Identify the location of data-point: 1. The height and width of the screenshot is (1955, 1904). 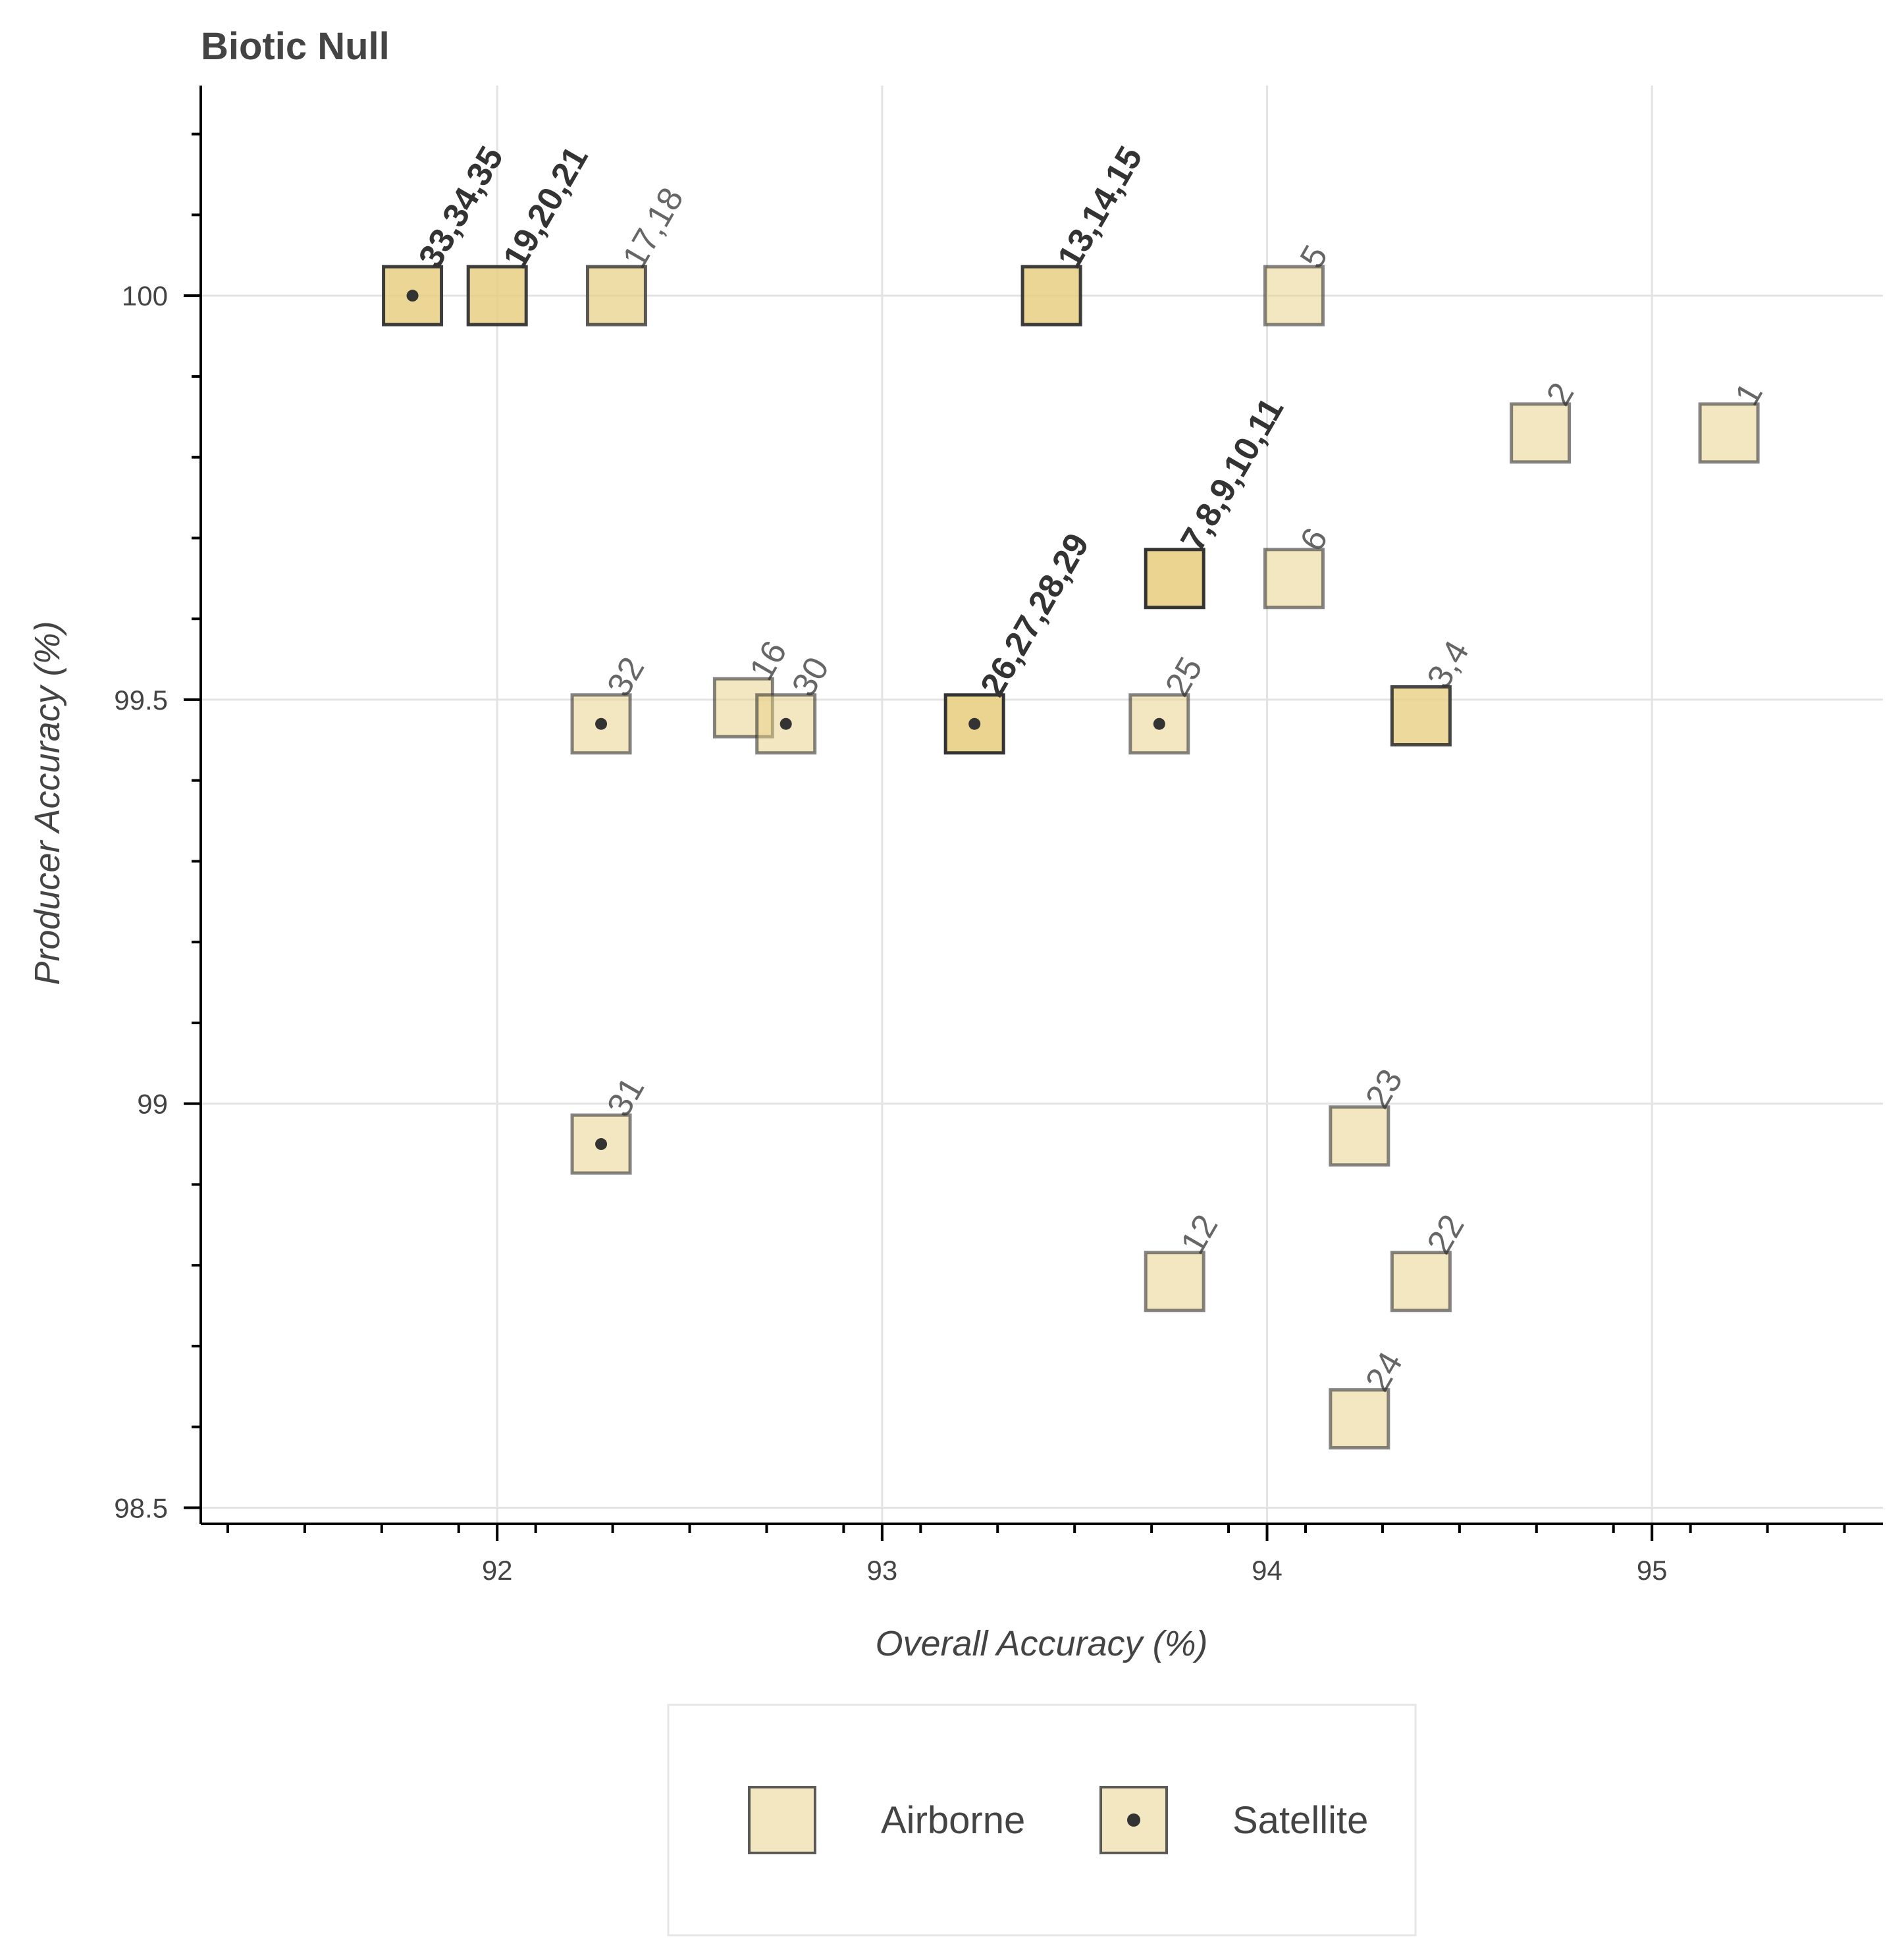
(1734, 420).